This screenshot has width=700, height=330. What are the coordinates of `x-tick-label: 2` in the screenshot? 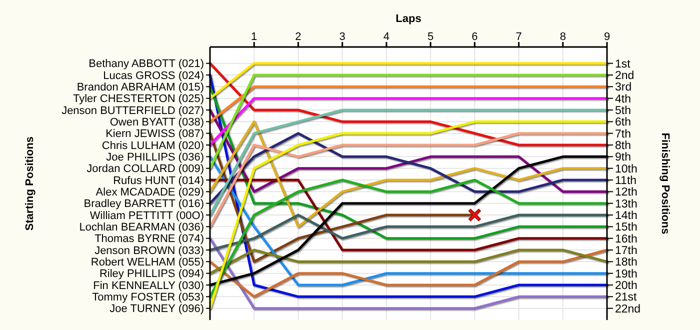 It's located at (298, 37).